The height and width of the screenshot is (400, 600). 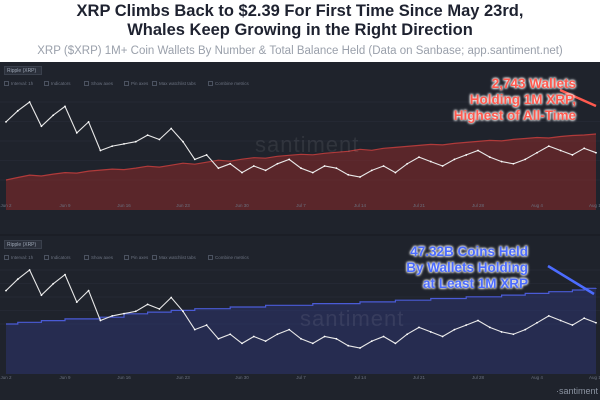 I want to click on annotation-line: 2,743 Wallets, so click(x=533, y=83).